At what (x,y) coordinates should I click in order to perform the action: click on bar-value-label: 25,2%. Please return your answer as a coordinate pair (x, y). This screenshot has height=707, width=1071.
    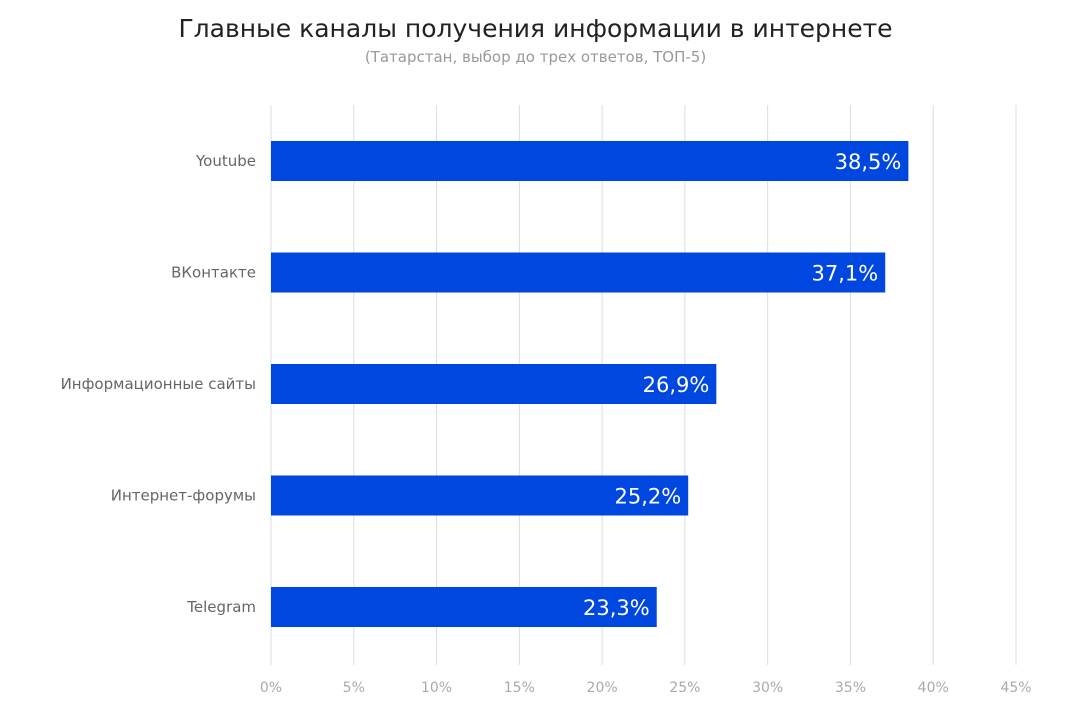
    Looking at the image, I should click on (647, 497).